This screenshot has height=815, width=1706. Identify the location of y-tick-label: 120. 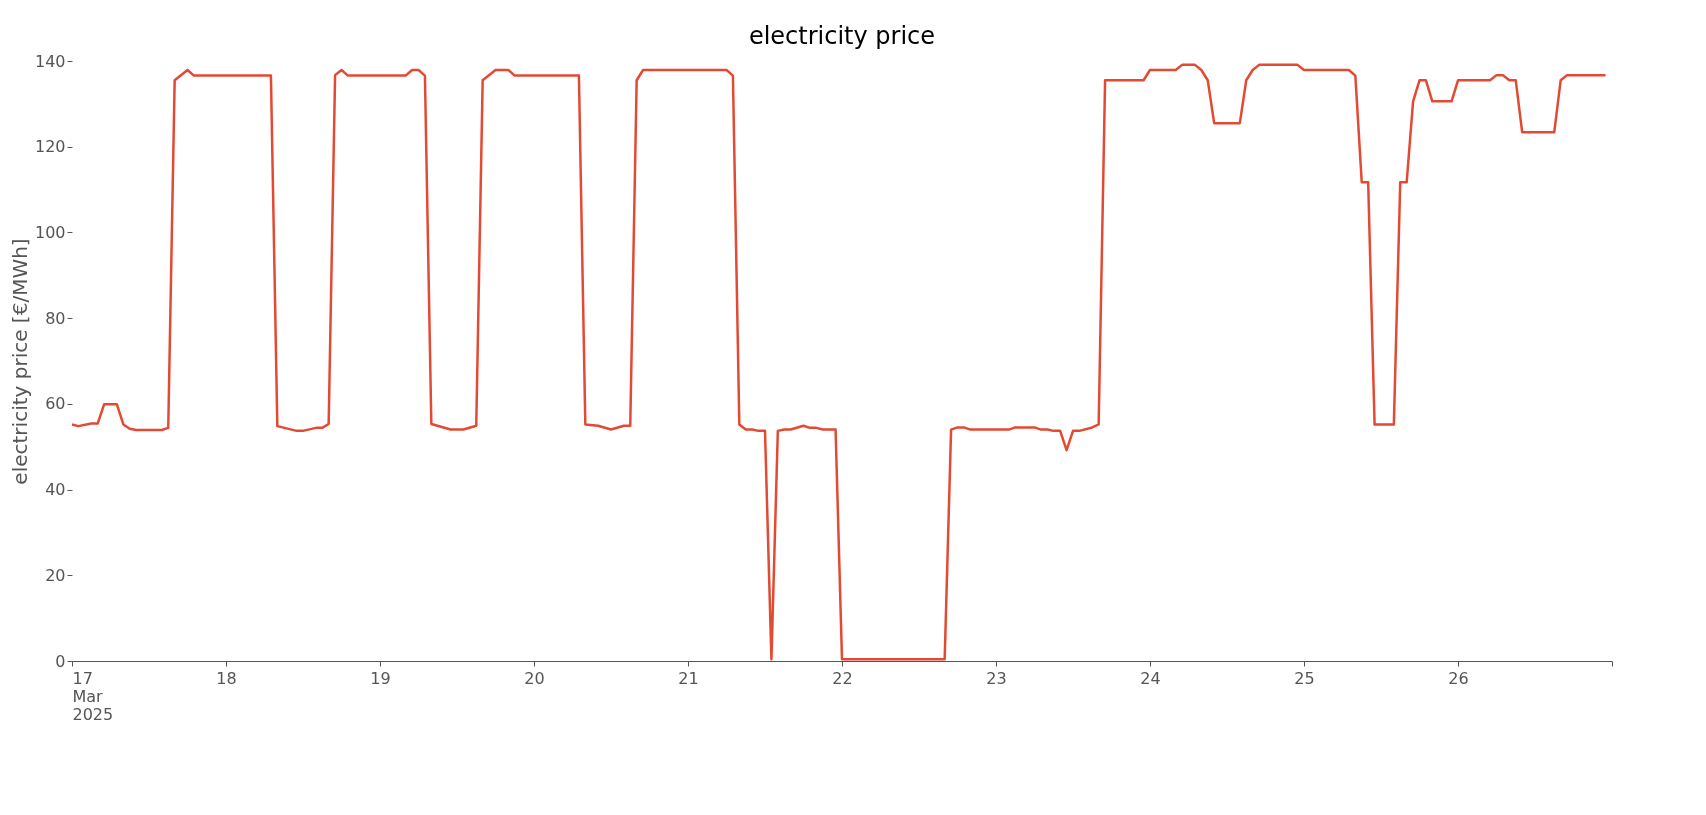
(50, 147).